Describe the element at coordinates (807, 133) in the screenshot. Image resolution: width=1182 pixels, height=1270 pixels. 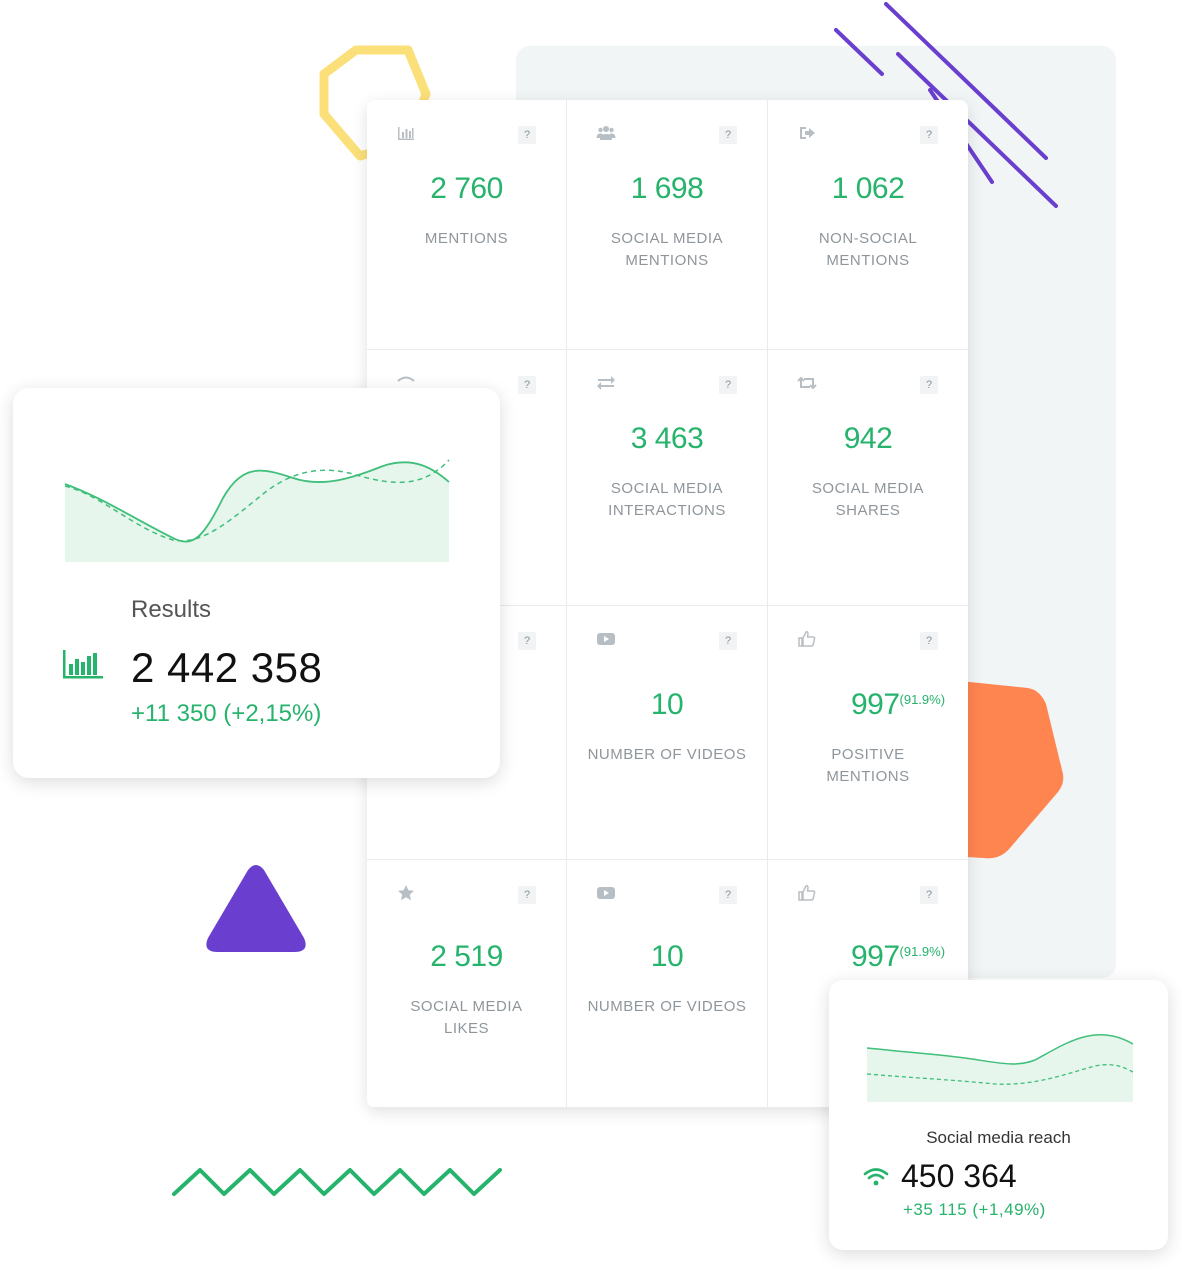
I see `sign-in-icon` at that location.